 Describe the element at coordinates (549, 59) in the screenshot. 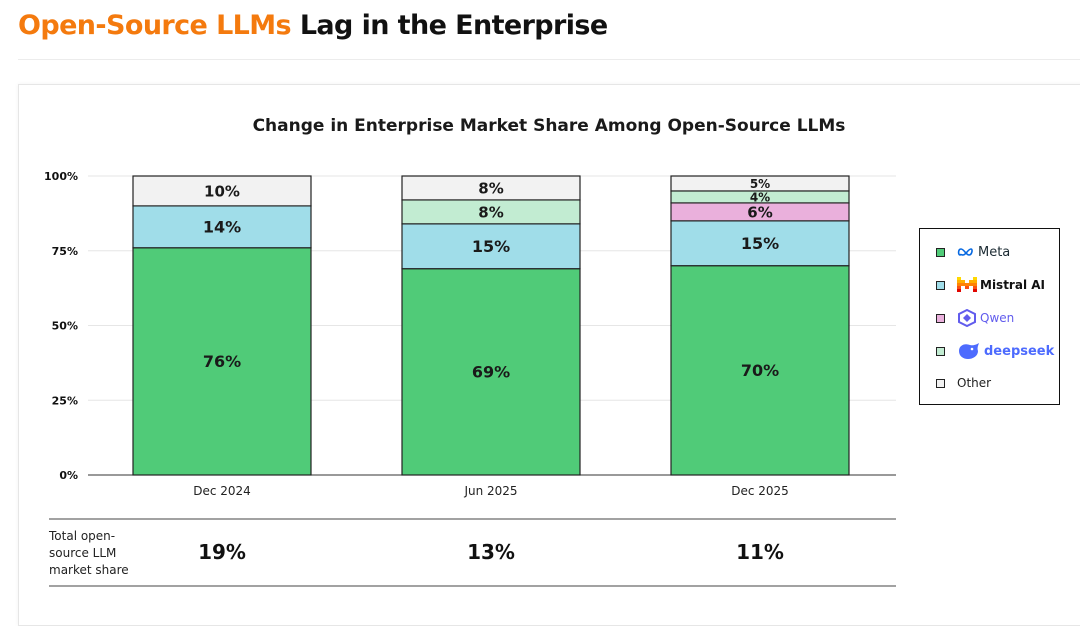

I see `title-divider` at that location.